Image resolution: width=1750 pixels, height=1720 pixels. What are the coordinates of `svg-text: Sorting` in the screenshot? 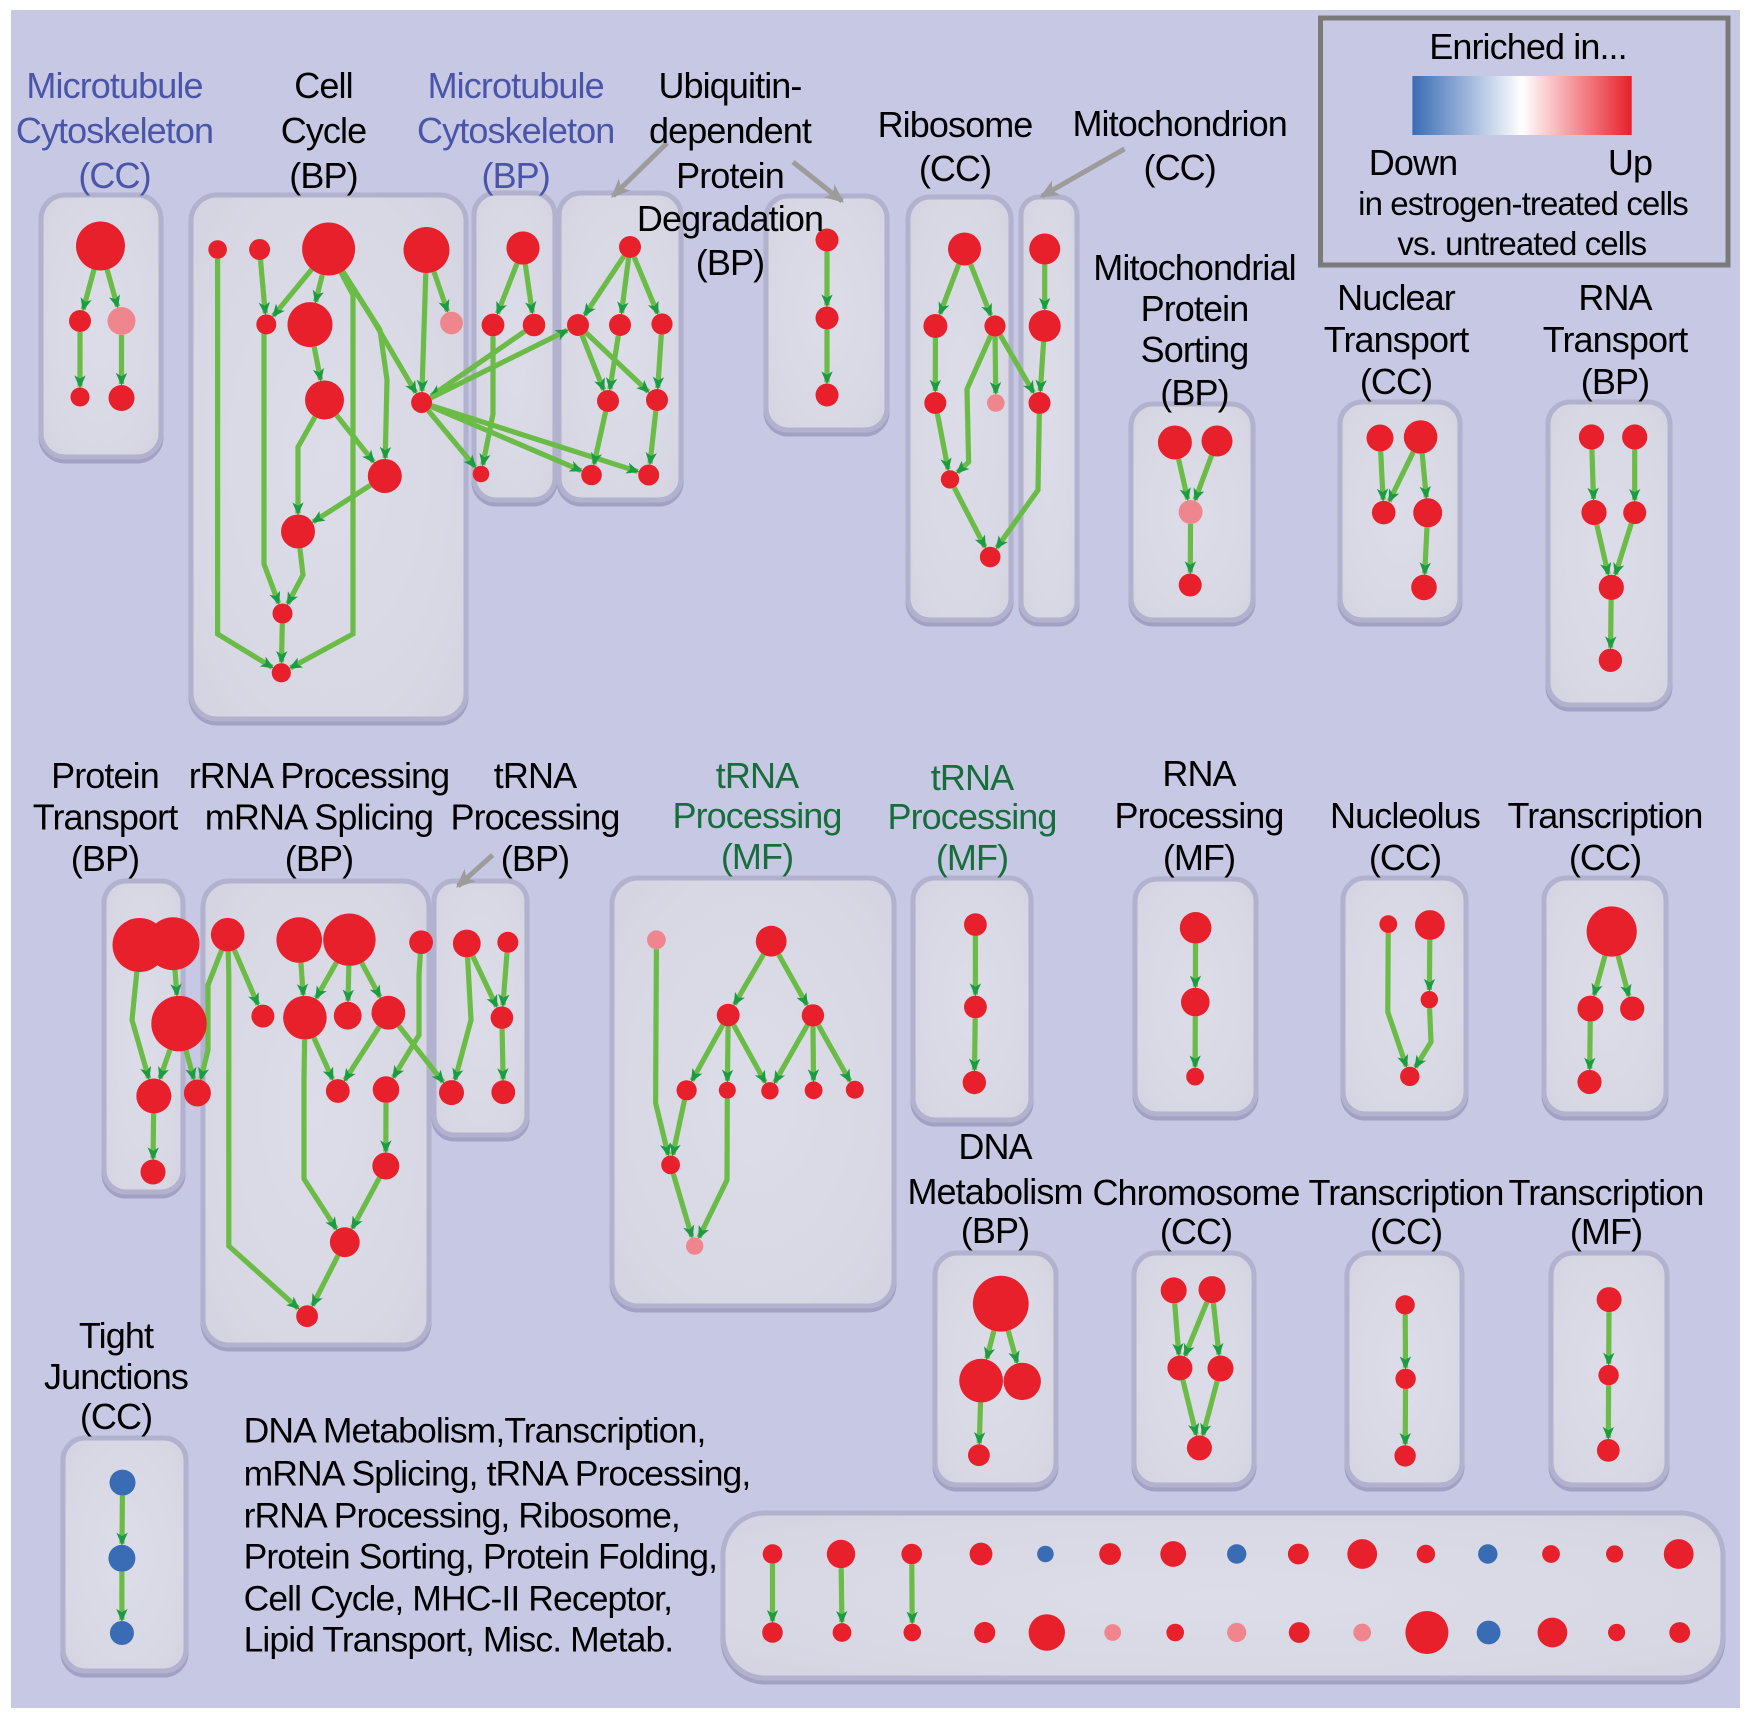 It's located at (1195, 349).